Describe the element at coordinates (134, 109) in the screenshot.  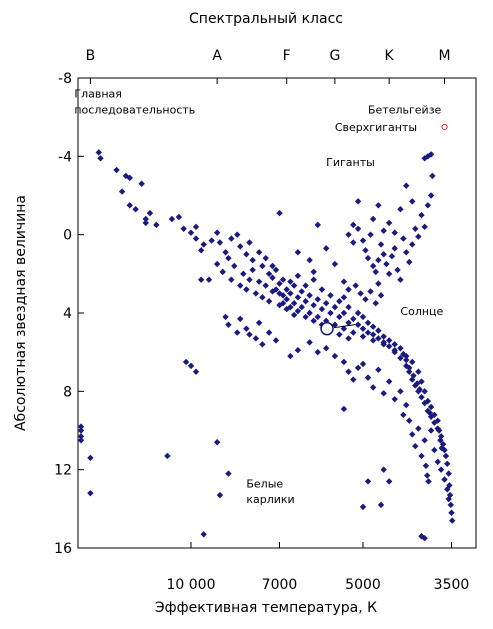
I see `annotation-label: последовательность` at that location.